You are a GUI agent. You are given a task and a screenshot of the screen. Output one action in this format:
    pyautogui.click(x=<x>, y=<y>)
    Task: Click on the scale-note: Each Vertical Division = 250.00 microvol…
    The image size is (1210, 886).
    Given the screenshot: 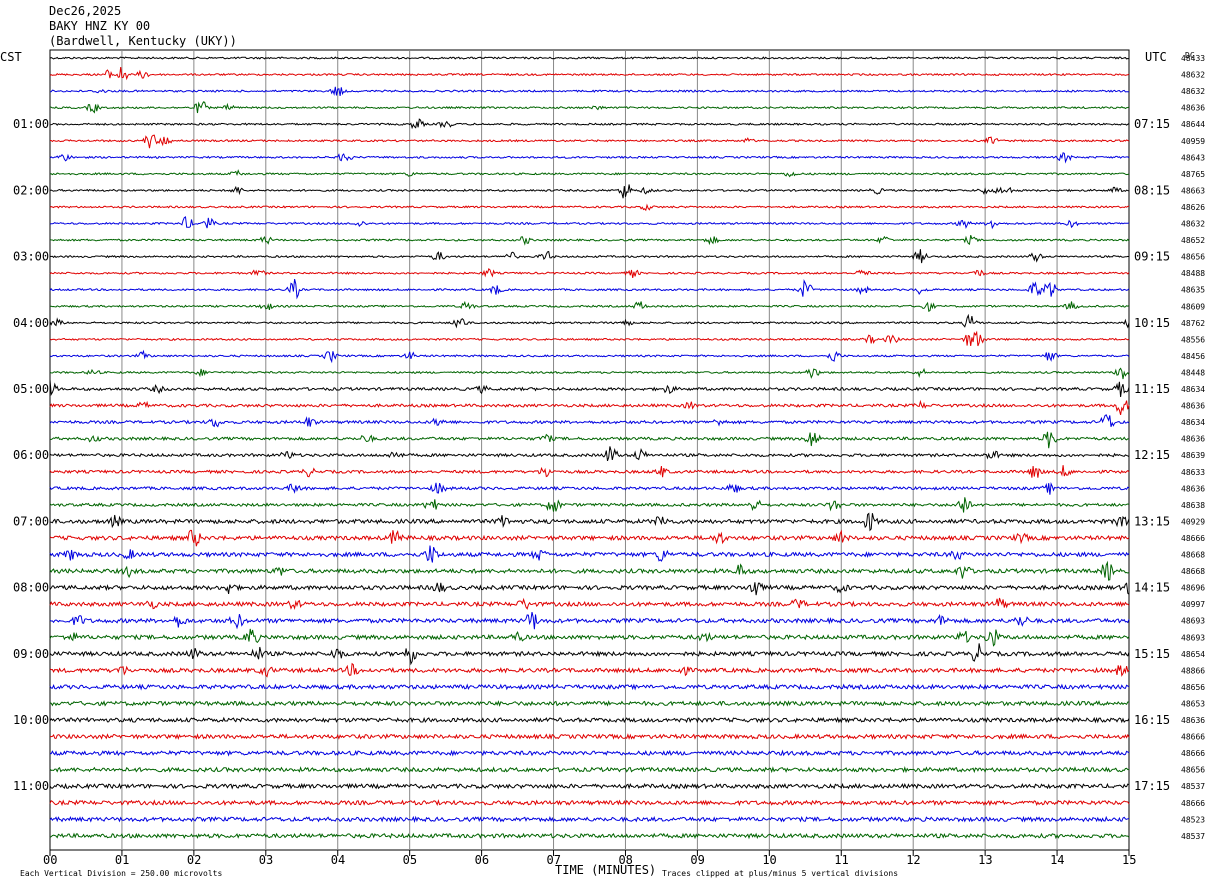 What is the action you would take?
    pyautogui.click(x=121, y=873)
    